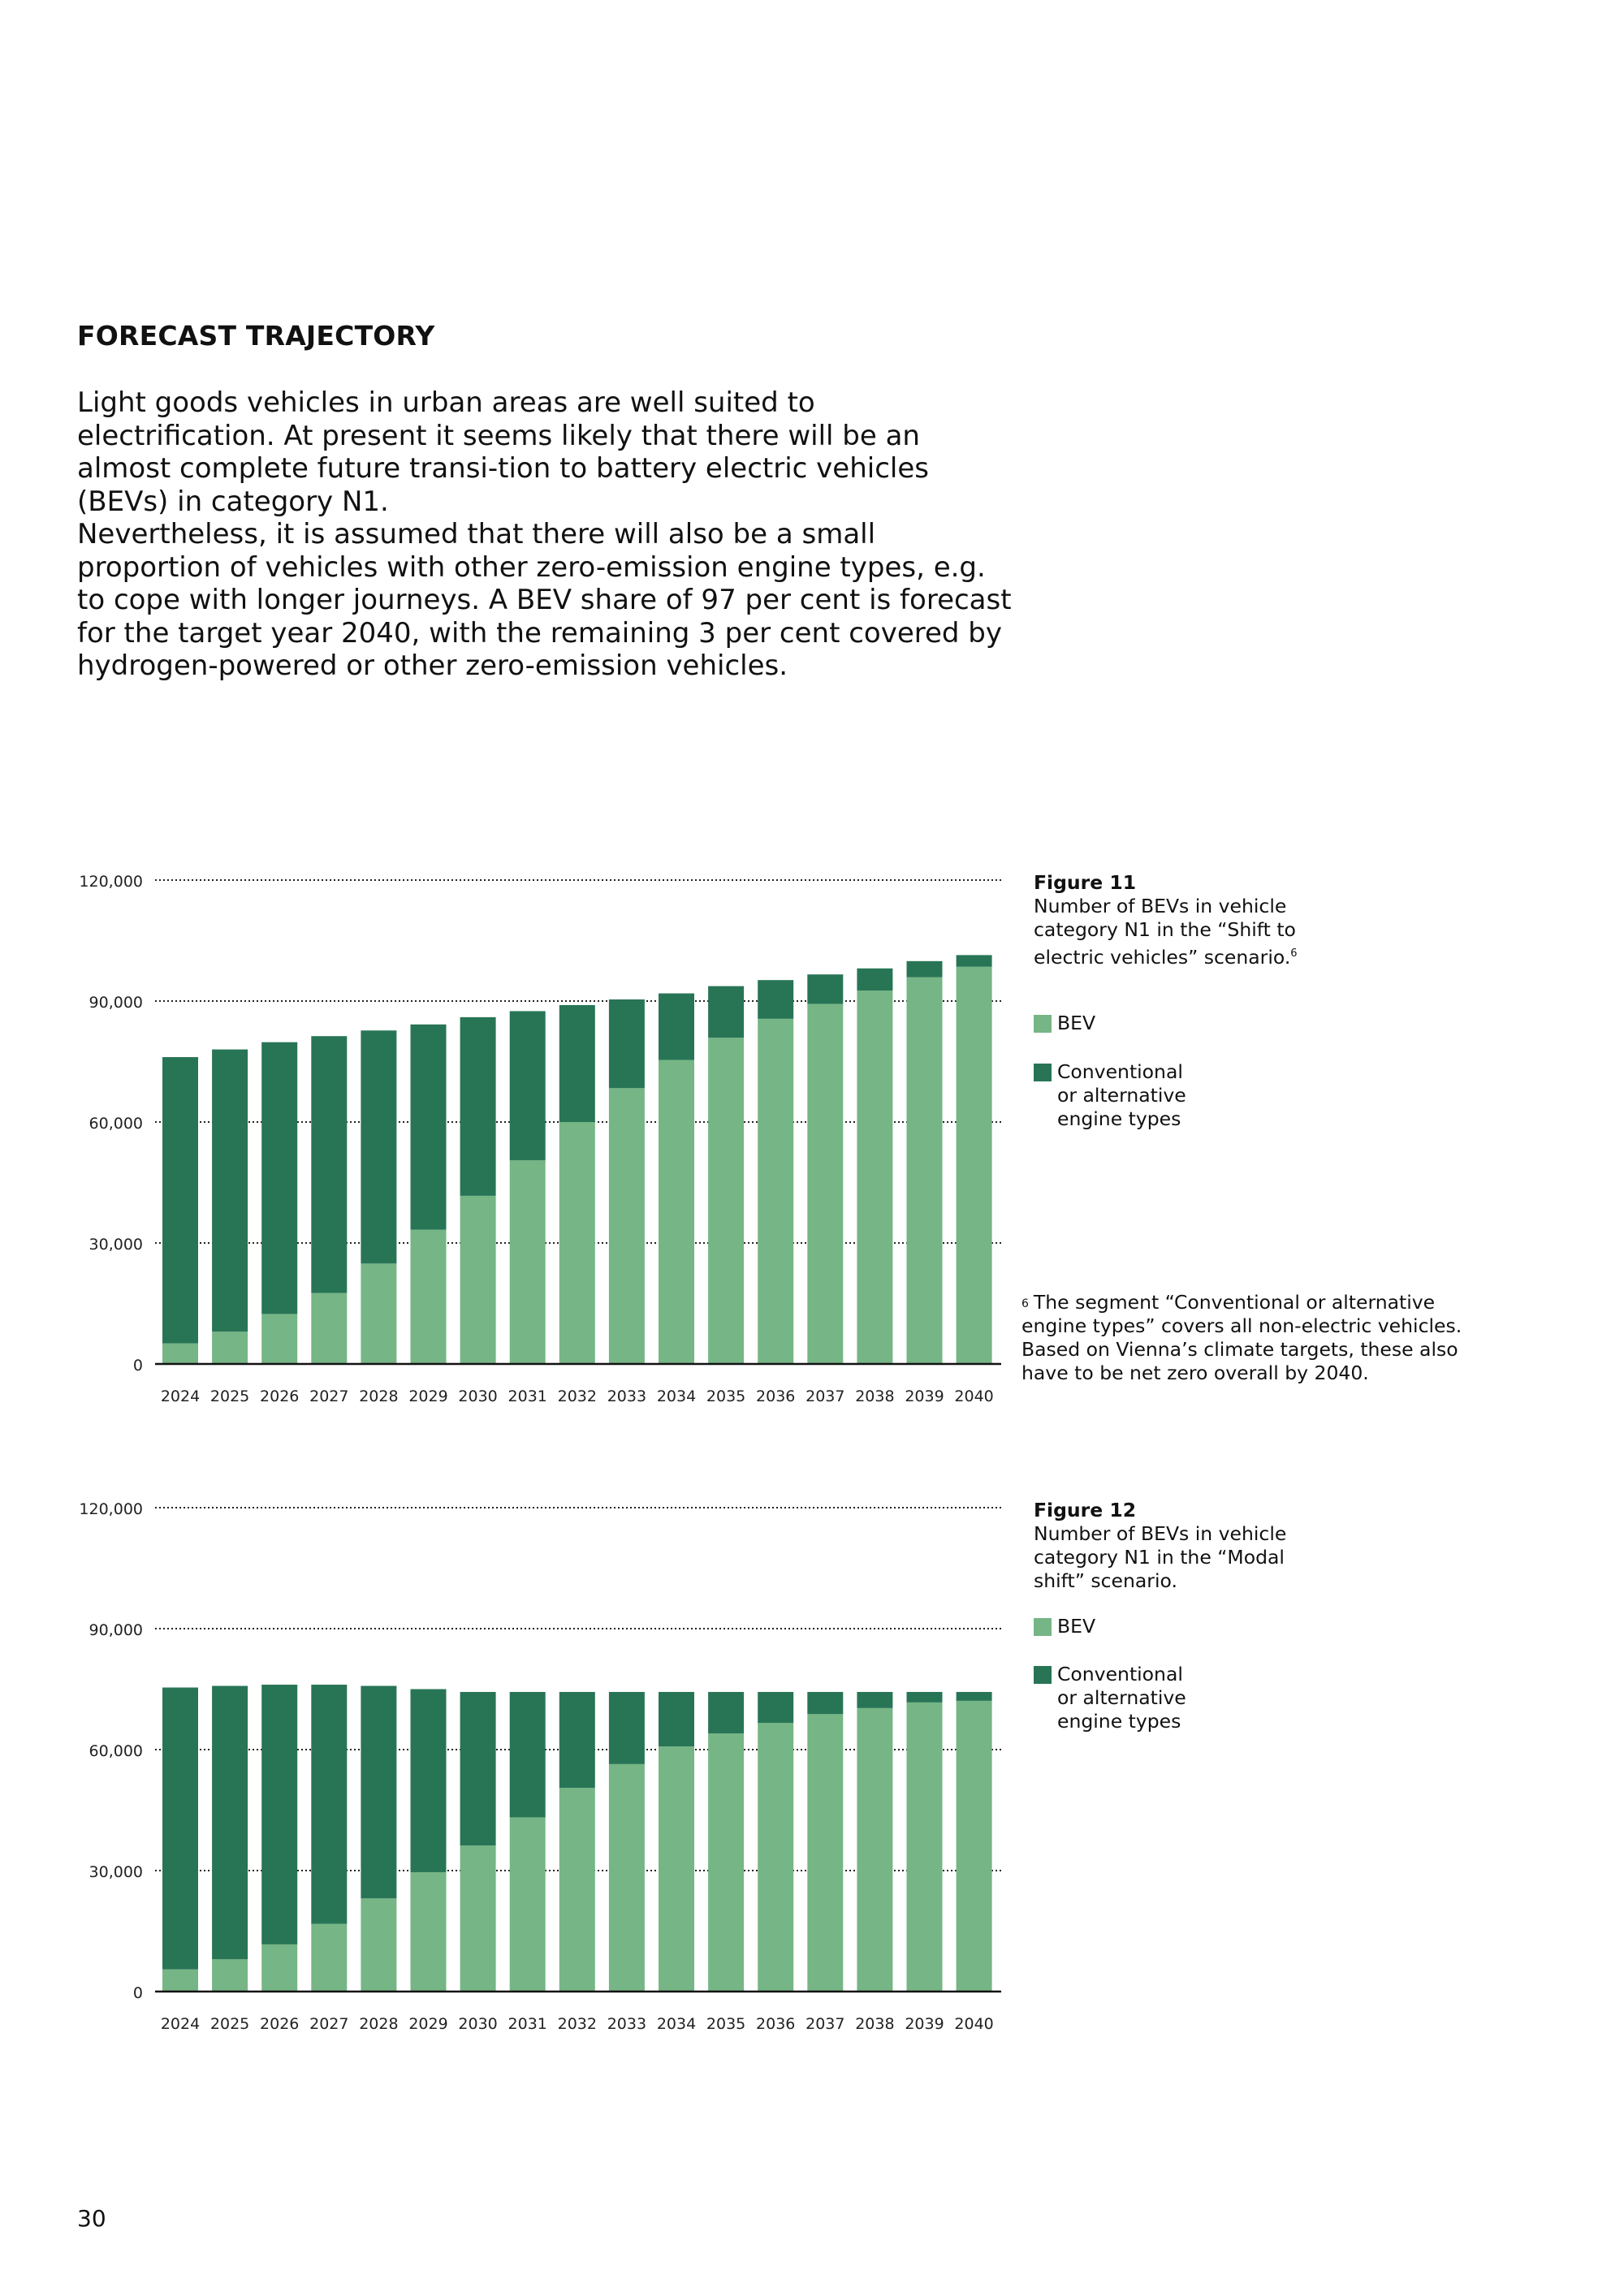 The width and height of the screenshot is (1624, 2296). I want to click on footnote-ref: 6, so click(1294, 954).